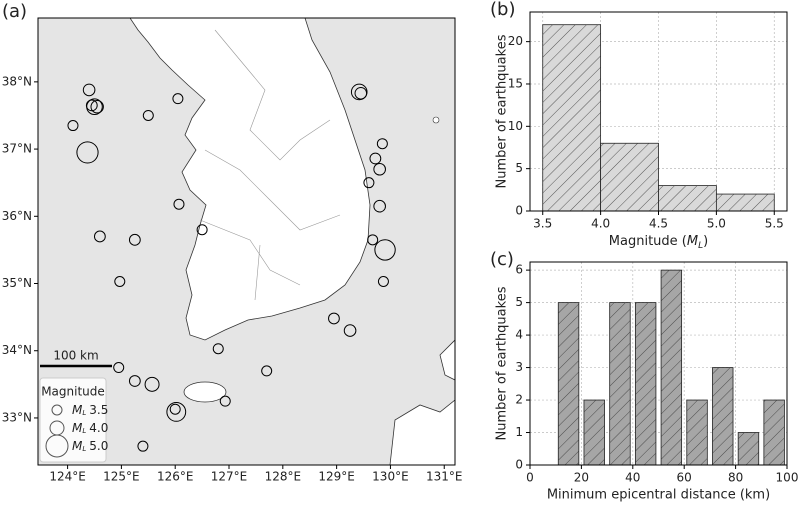  I want to click on y-tick-label: 33°N, so click(17, 417).